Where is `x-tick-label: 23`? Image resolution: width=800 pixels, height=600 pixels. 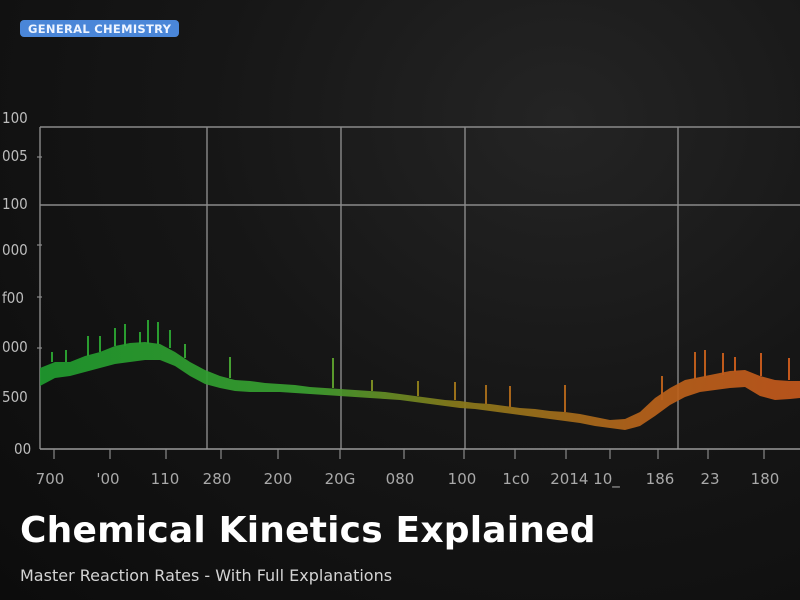
x-tick-label: 23 is located at coordinates (710, 479).